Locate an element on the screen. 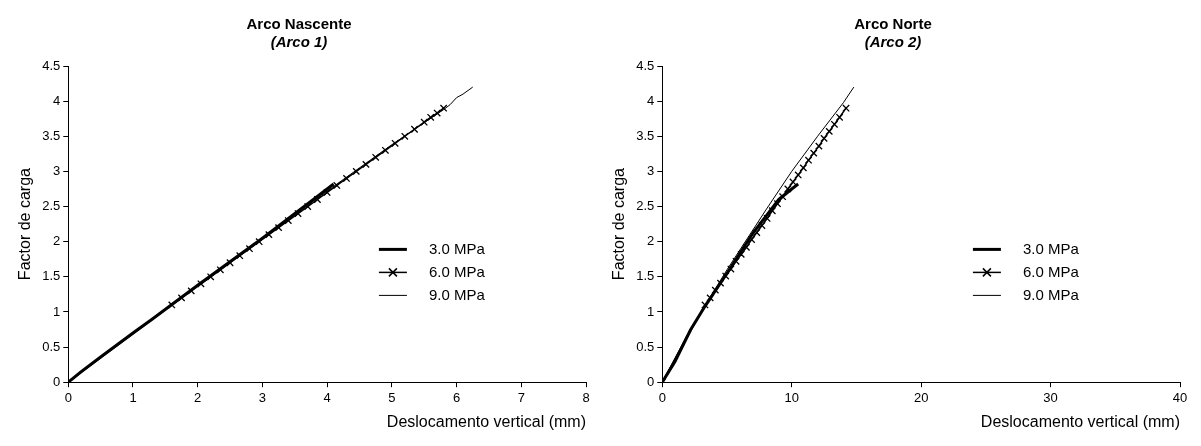  chart-subtitle: (Arco 1) is located at coordinates (299, 42).